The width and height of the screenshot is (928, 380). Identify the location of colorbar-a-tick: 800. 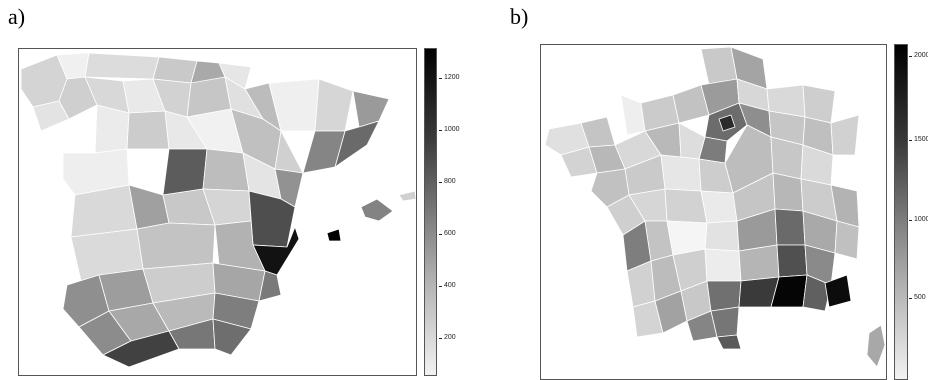
(447, 181).